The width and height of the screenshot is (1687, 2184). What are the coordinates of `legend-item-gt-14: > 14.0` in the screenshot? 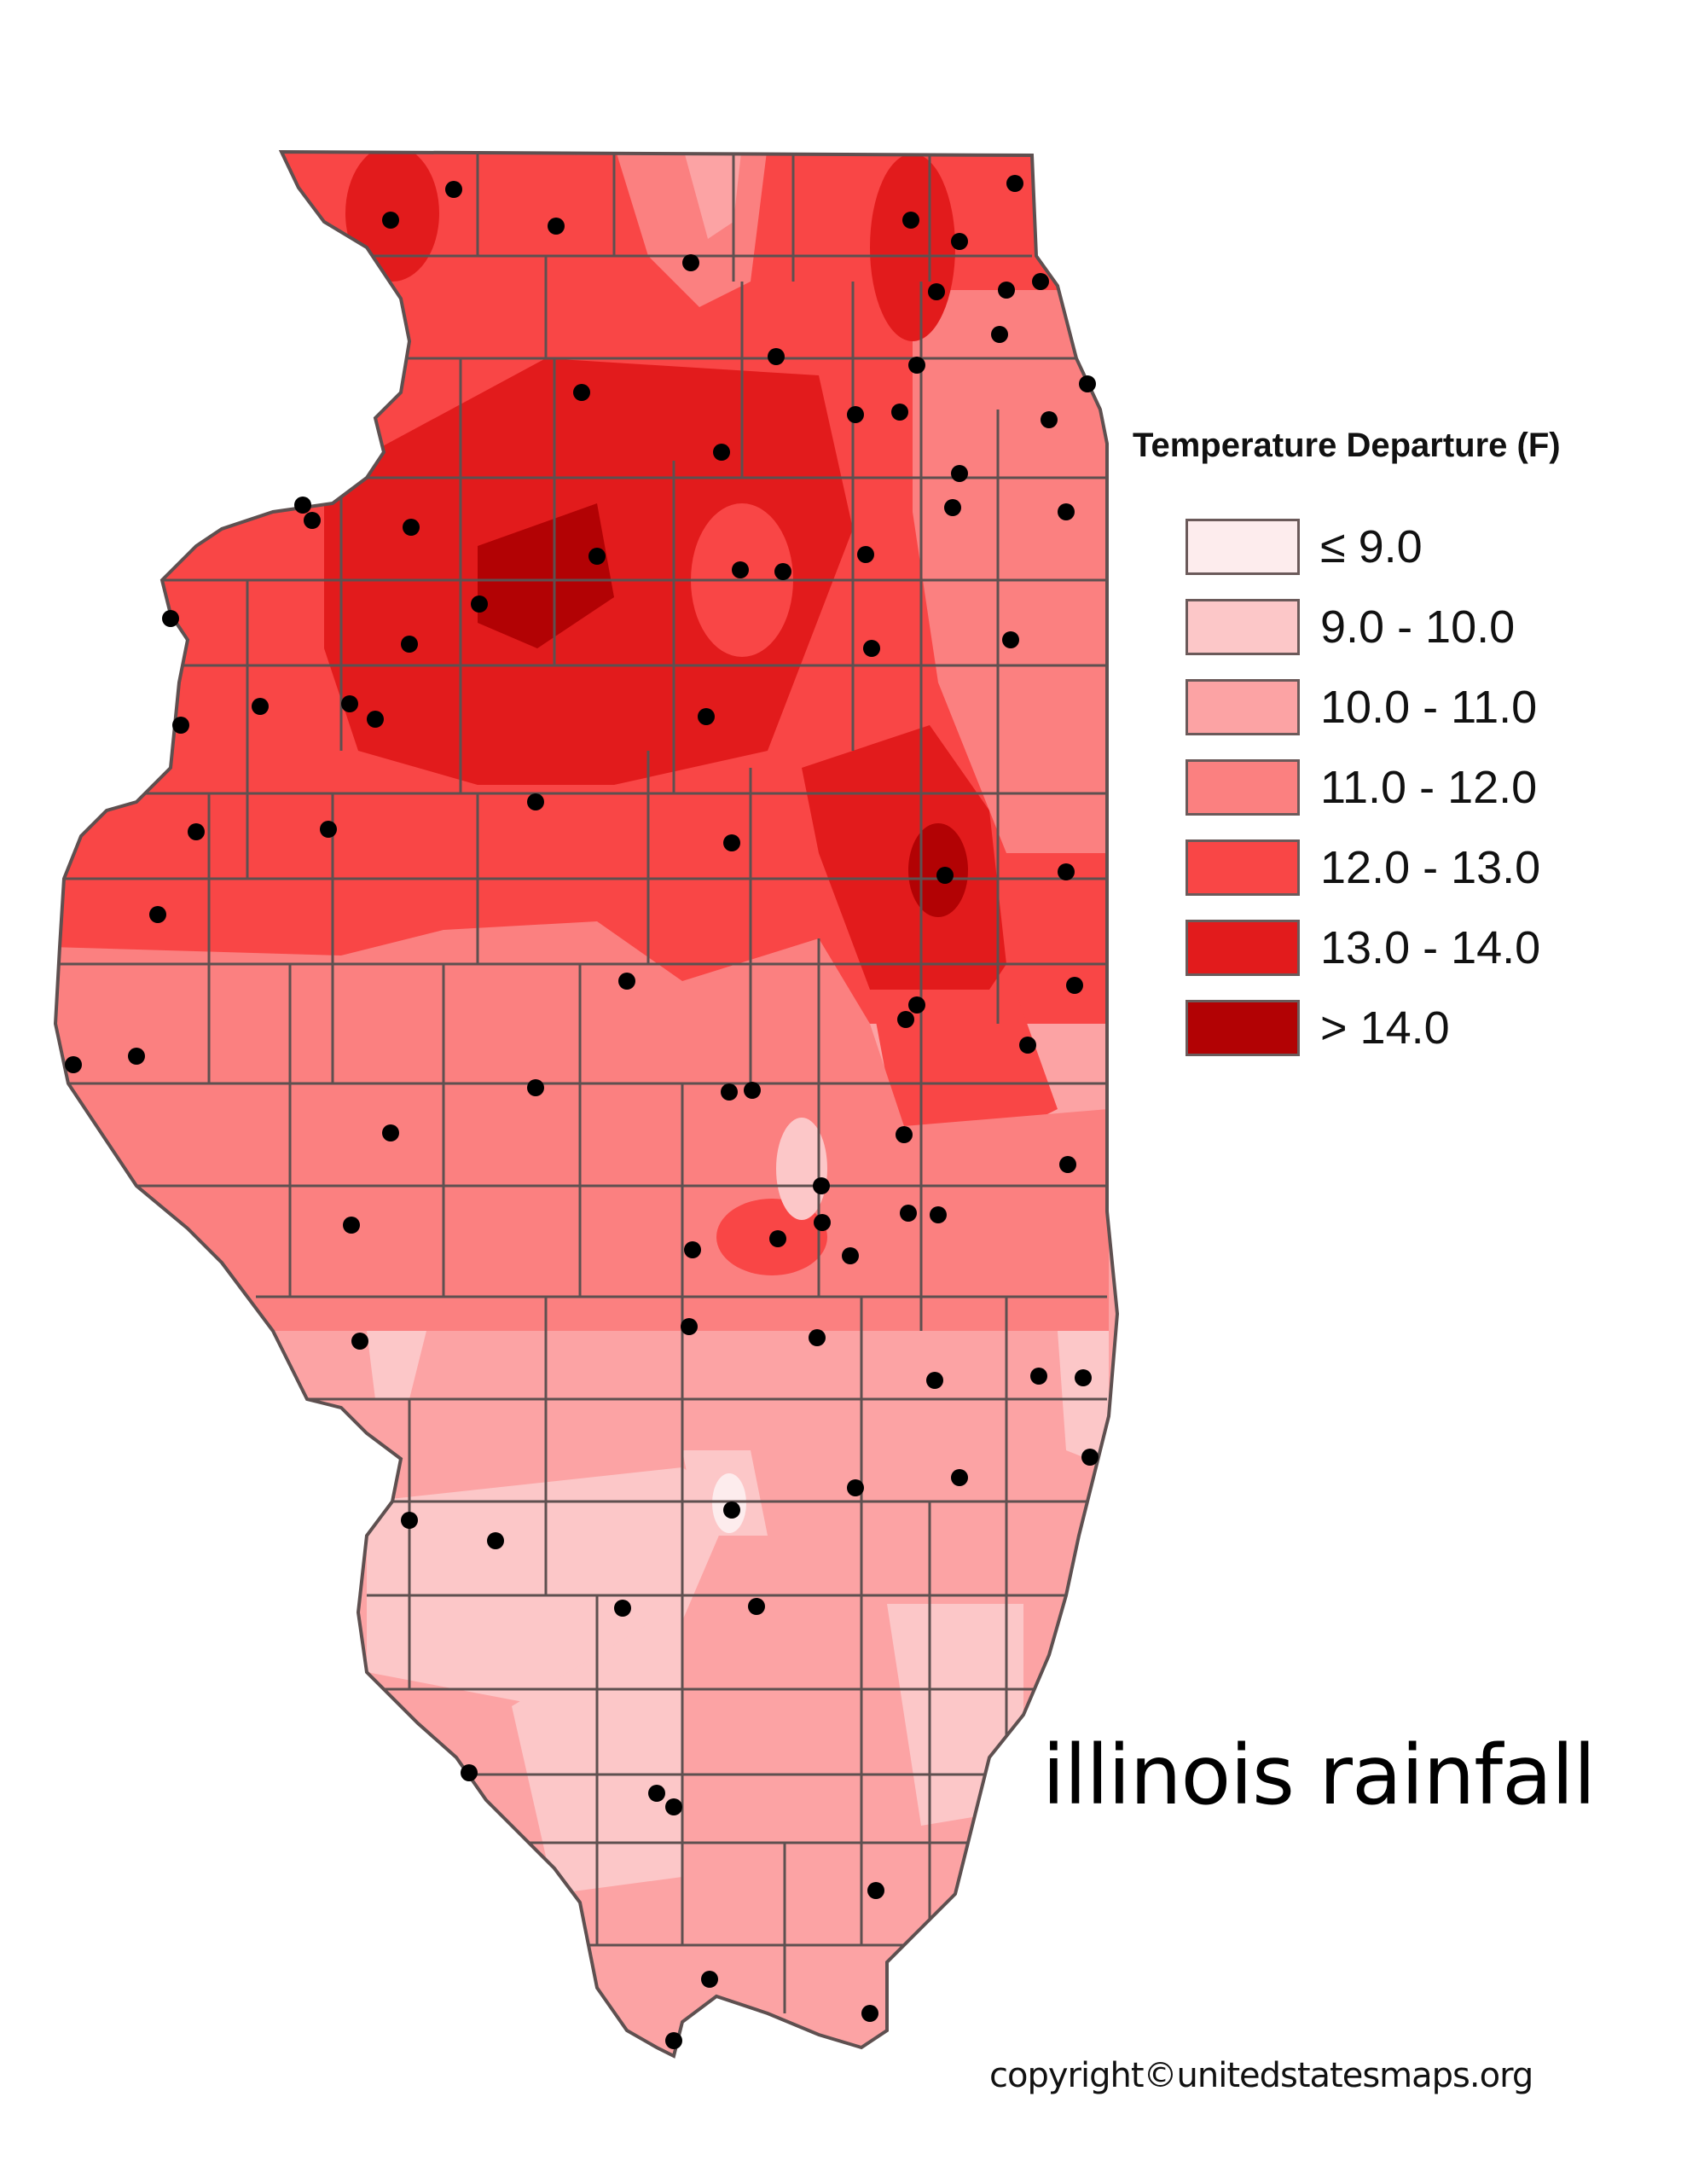 It's located at (1363, 1028).